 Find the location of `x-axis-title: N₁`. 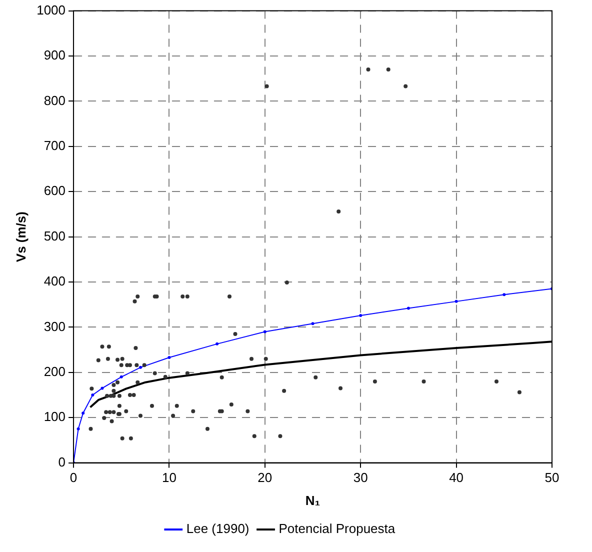

x-axis-title: N₁ is located at coordinates (312, 500).